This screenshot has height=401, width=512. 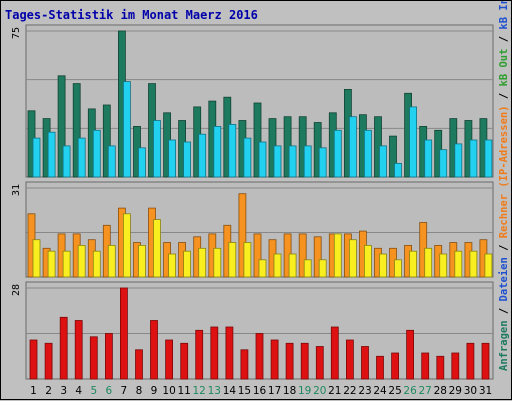 I want to click on y-max-label: 28, so click(x=16, y=290).